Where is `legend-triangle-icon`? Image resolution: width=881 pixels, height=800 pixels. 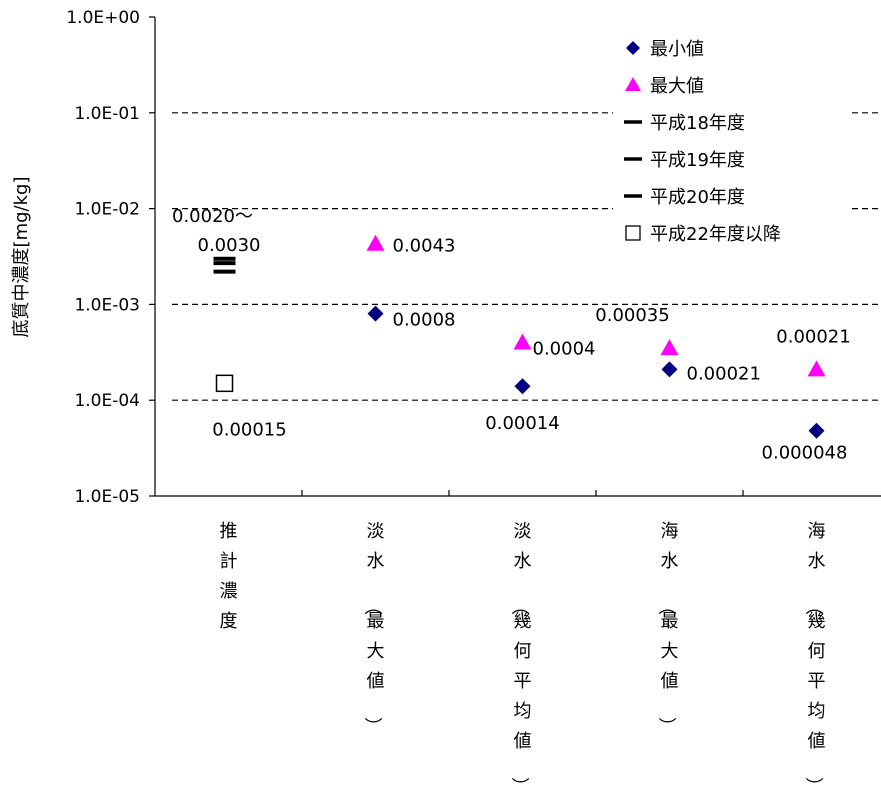 legend-triangle-icon is located at coordinates (633, 84).